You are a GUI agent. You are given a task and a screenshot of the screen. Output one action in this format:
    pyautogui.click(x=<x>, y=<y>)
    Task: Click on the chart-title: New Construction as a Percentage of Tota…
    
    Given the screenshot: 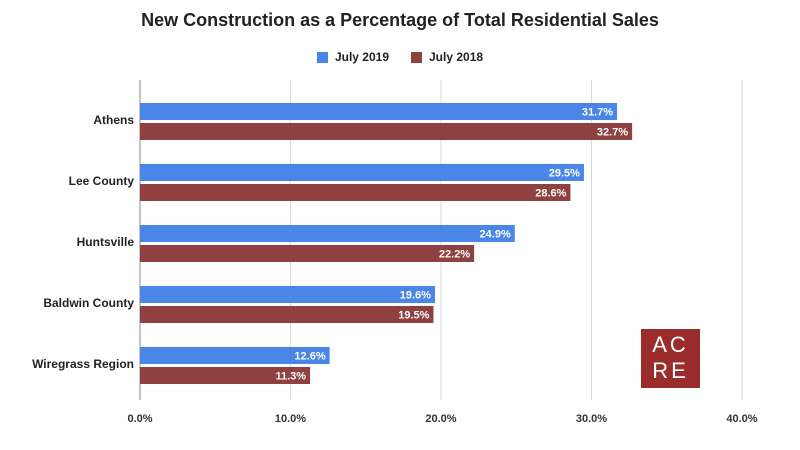 What is the action you would take?
    pyautogui.click(x=400, y=20)
    